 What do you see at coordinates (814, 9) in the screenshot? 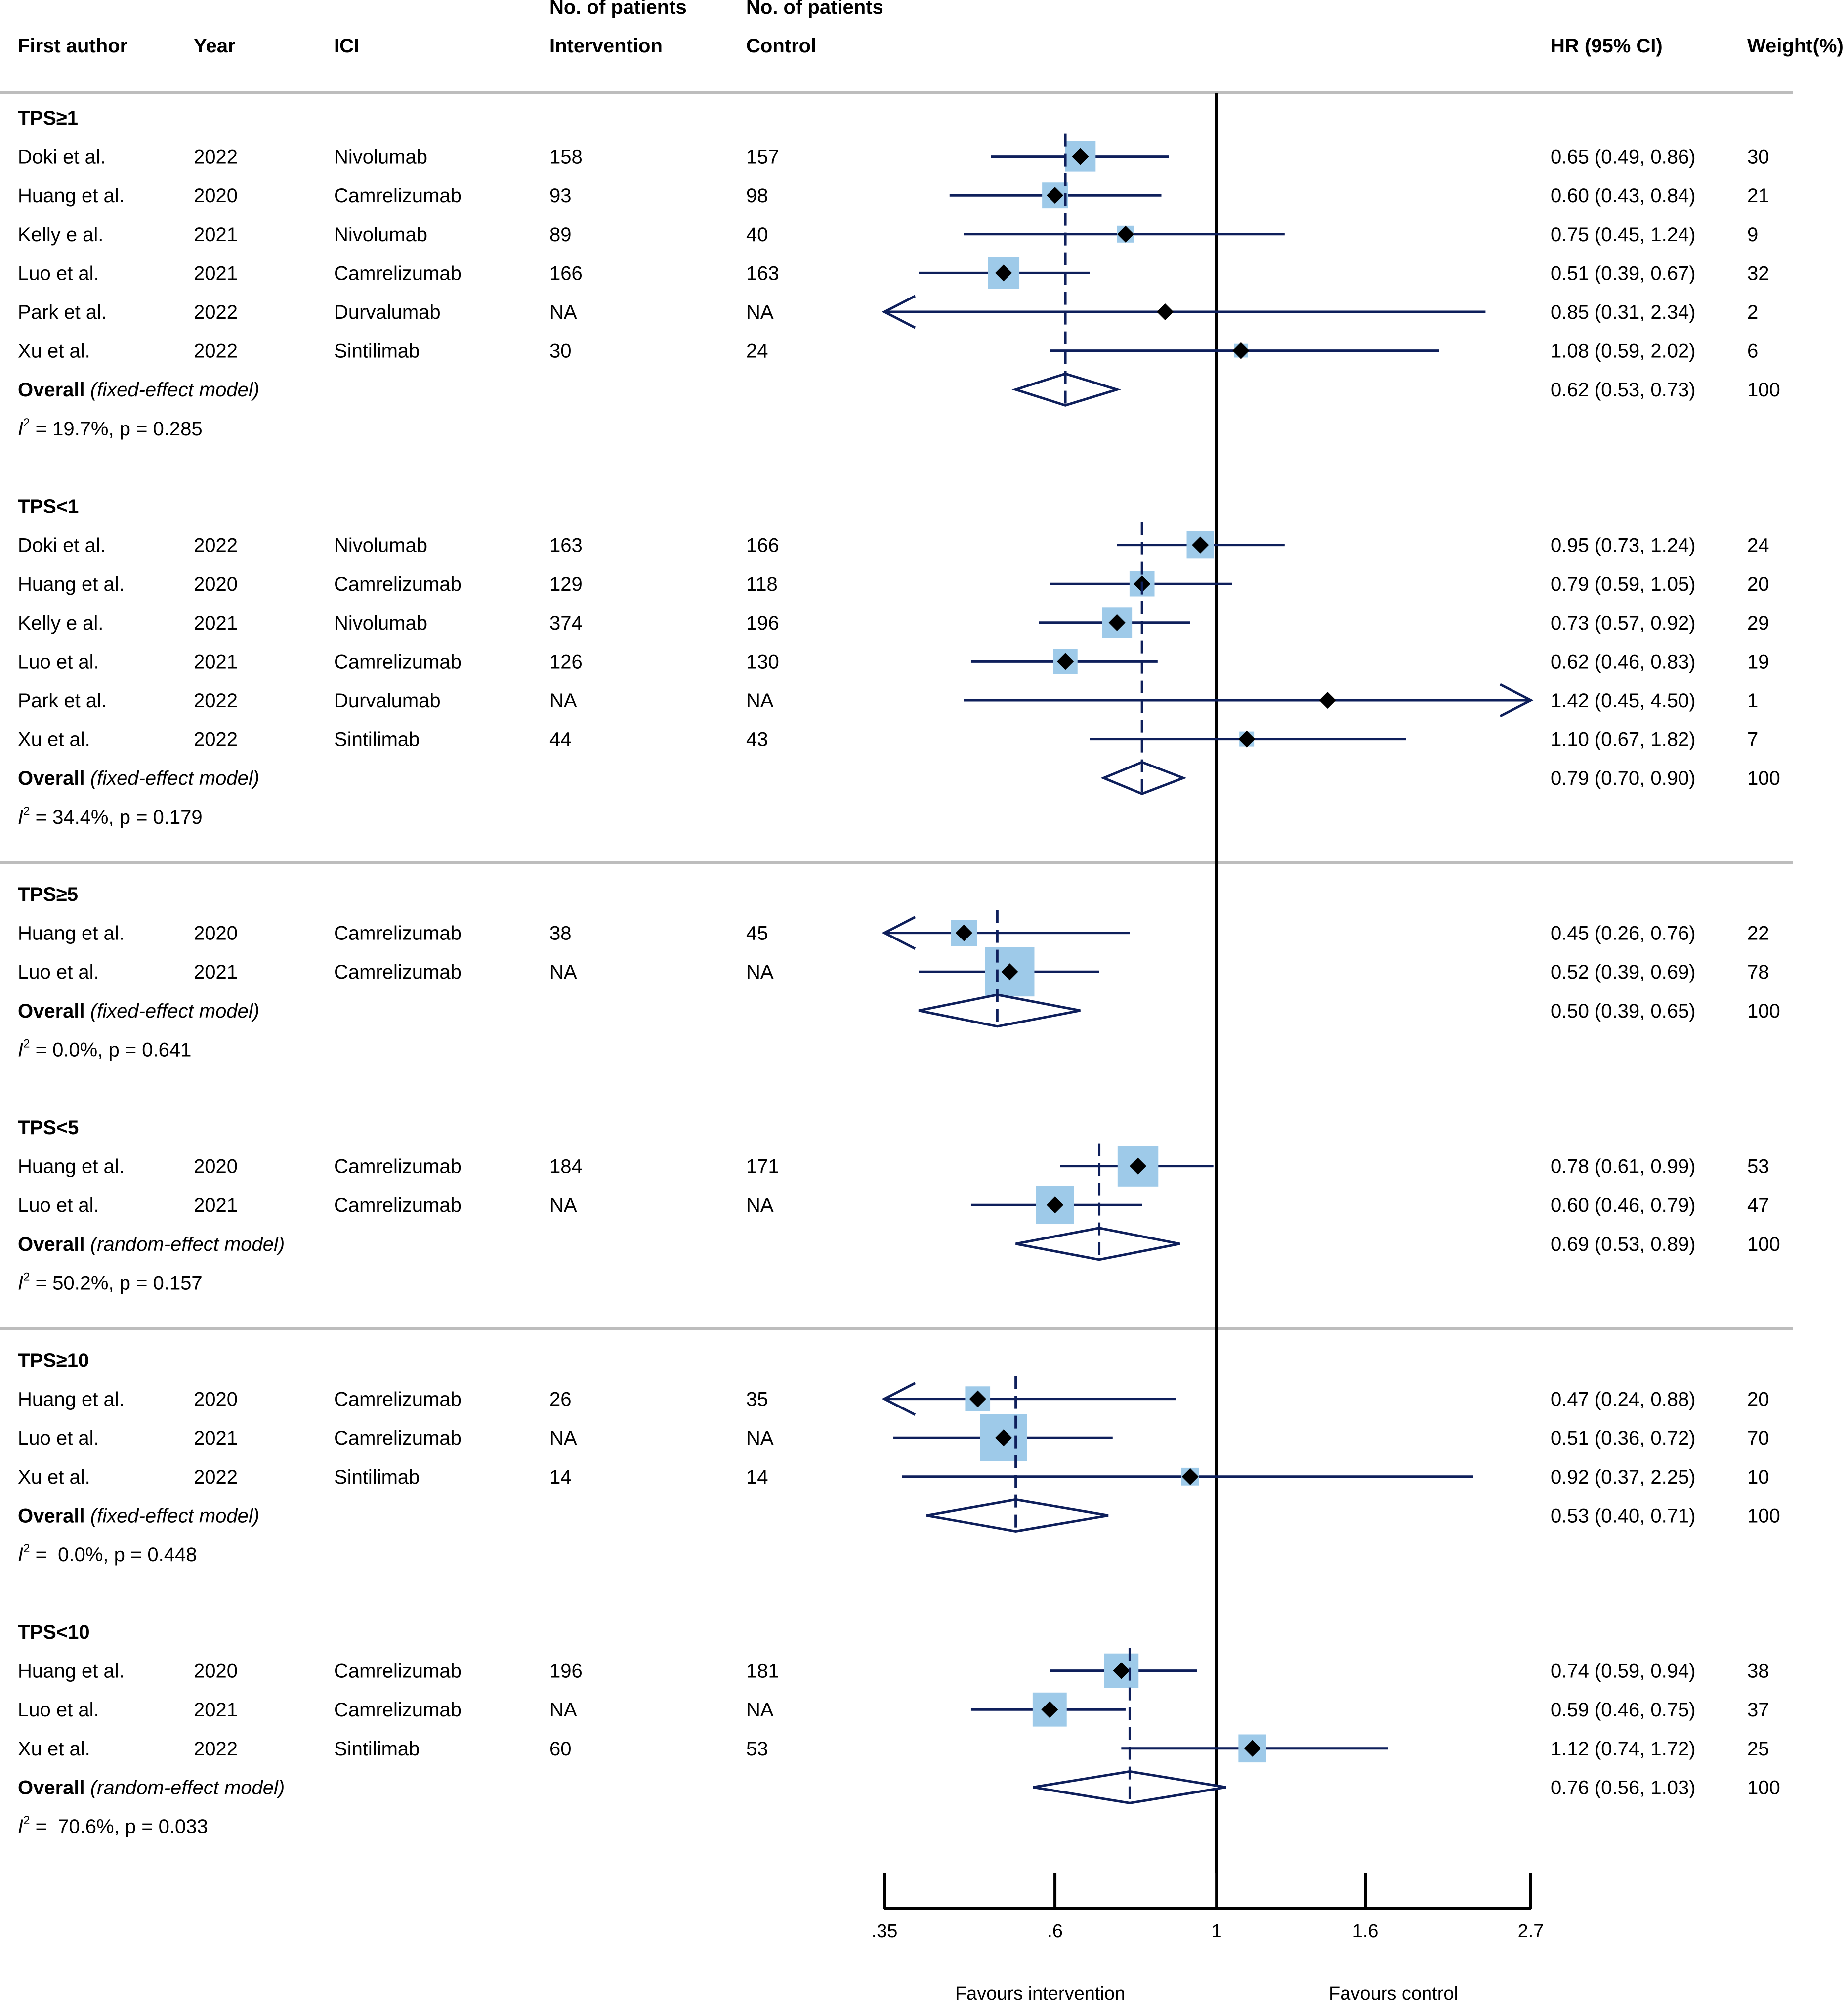
I see `header-control-top: No. of patients` at bounding box center [814, 9].